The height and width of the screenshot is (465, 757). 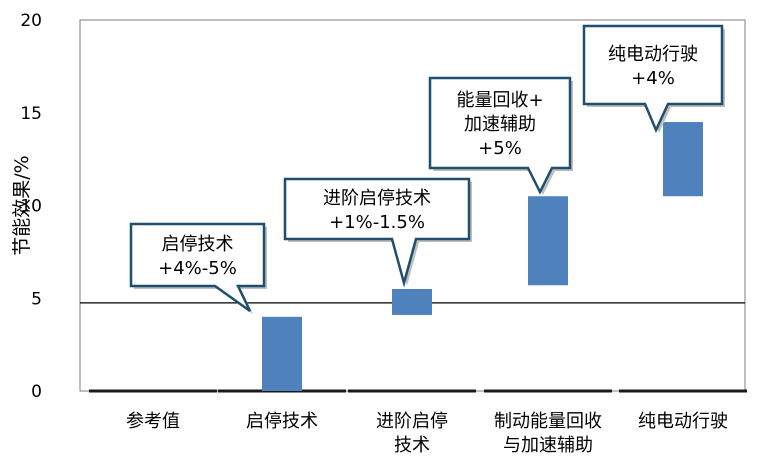 What do you see at coordinates (548, 241) in the screenshot?
I see `bar-regen` at bounding box center [548, 241].